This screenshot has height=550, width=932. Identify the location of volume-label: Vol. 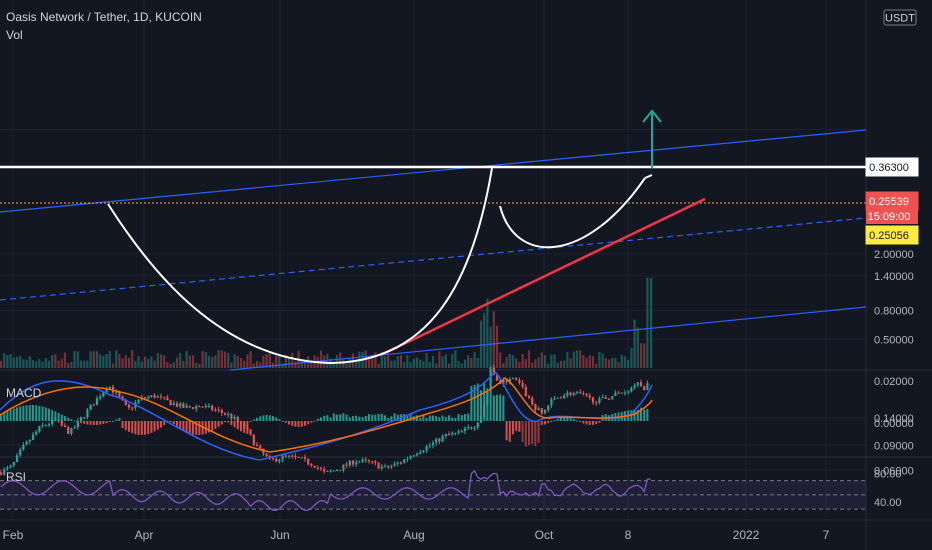
(14, 35).